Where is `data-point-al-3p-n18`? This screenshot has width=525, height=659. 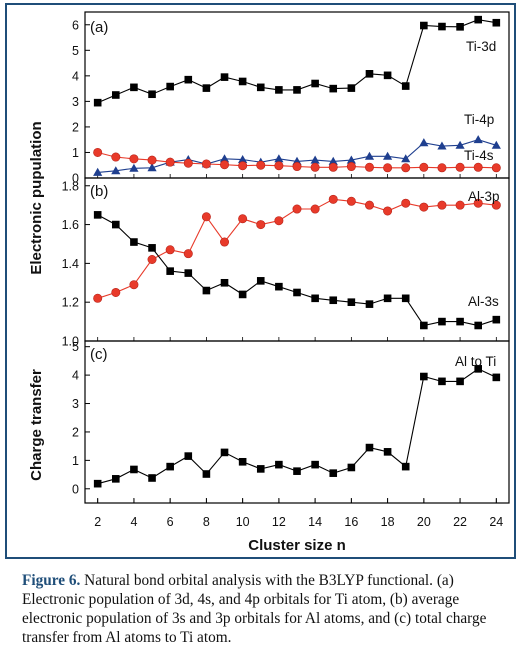 data-point-al-3p-n18 is located at coordinates (388, 211).